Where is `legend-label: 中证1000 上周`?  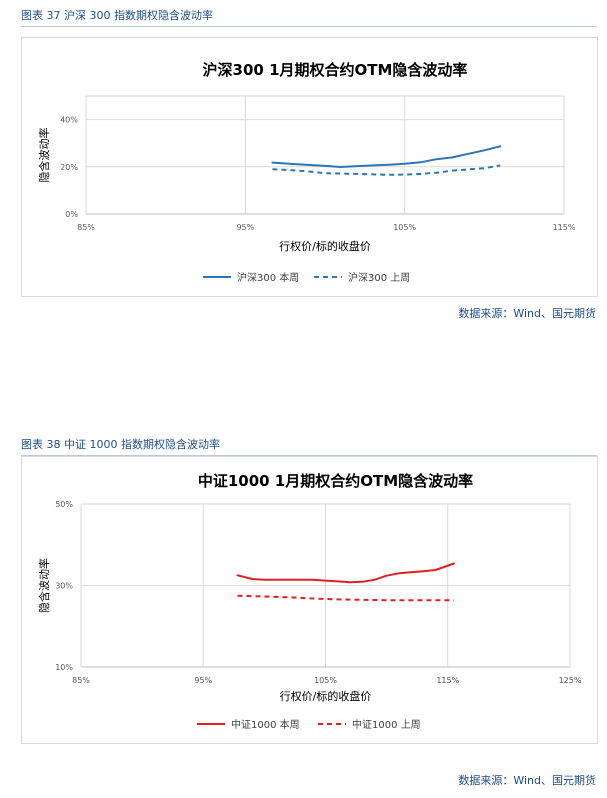
legend-label: 中证1000 上周 is located at coordinates (386, 724).